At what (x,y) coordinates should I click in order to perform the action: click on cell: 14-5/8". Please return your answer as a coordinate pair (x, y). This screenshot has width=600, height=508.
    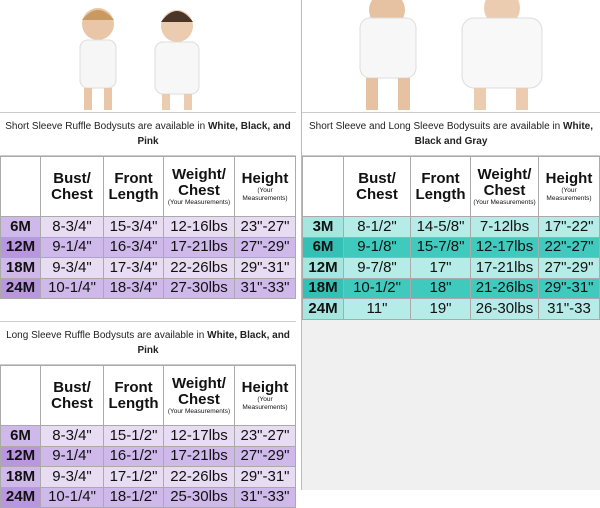
    Looking at the image, I should click on (440, 227).